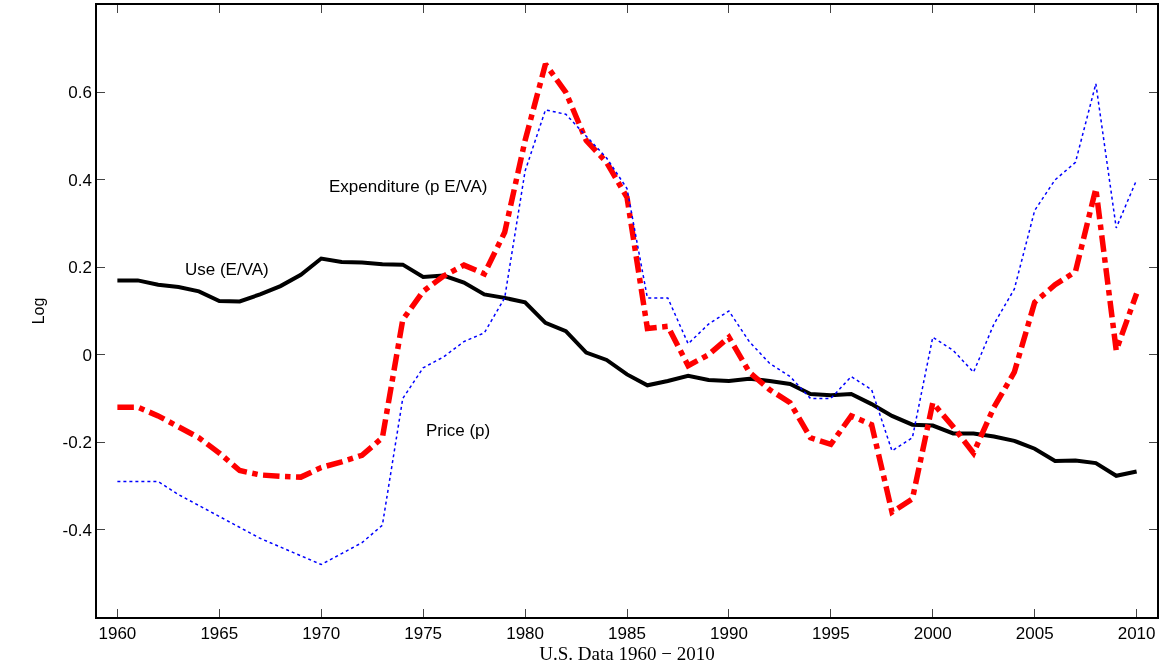 The image size is (1171, 671). What do you see at coordinates (627, 654) in the screenshot?
I see `x-axis-title: U.S. Data 1960 − 2010` at bounding box center [627, 654].